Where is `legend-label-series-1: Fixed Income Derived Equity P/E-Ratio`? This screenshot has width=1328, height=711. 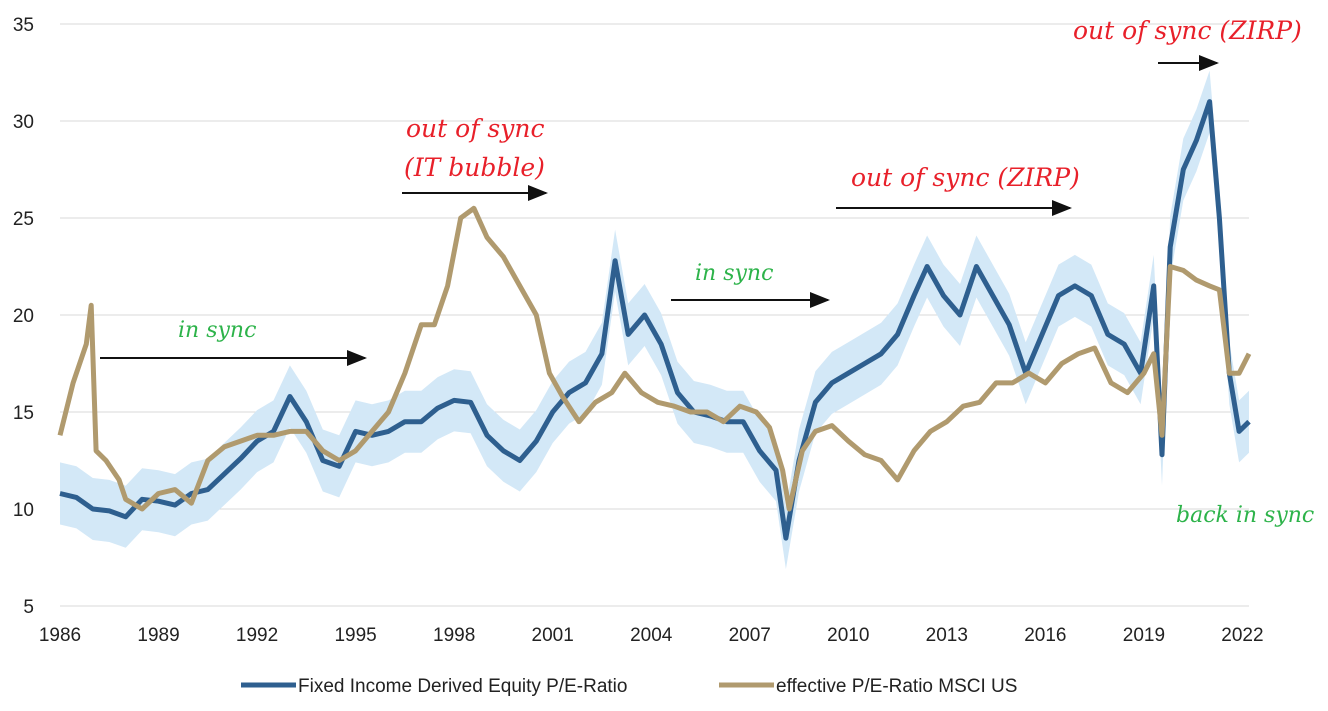
legend-label-series-1: Fixed Income Derived Equity P/E-Ratio is located at coordinates (462, 686).